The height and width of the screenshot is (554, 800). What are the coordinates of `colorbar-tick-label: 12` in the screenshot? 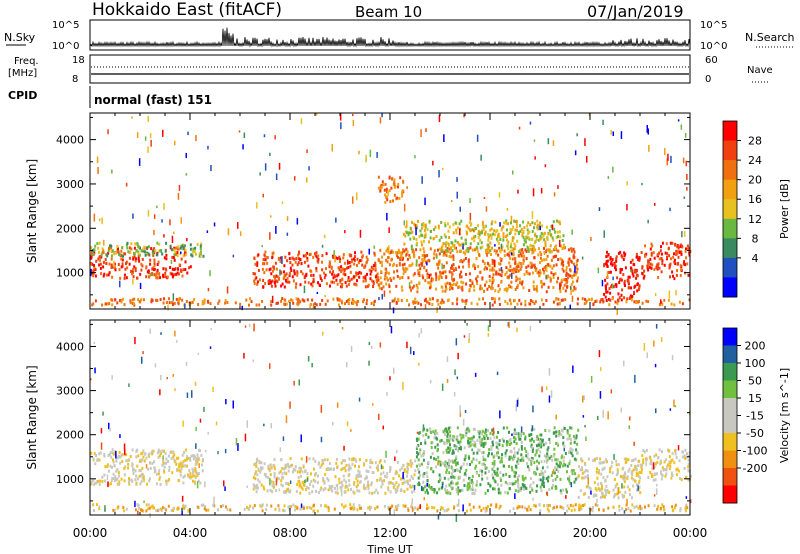 It's located at (755, 219).